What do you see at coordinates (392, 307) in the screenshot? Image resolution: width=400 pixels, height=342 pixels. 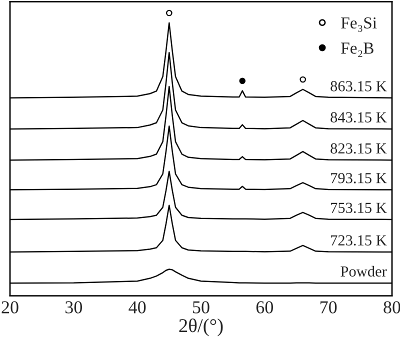 I see `x-tick-label: 80` at bounding box center [392, 307].